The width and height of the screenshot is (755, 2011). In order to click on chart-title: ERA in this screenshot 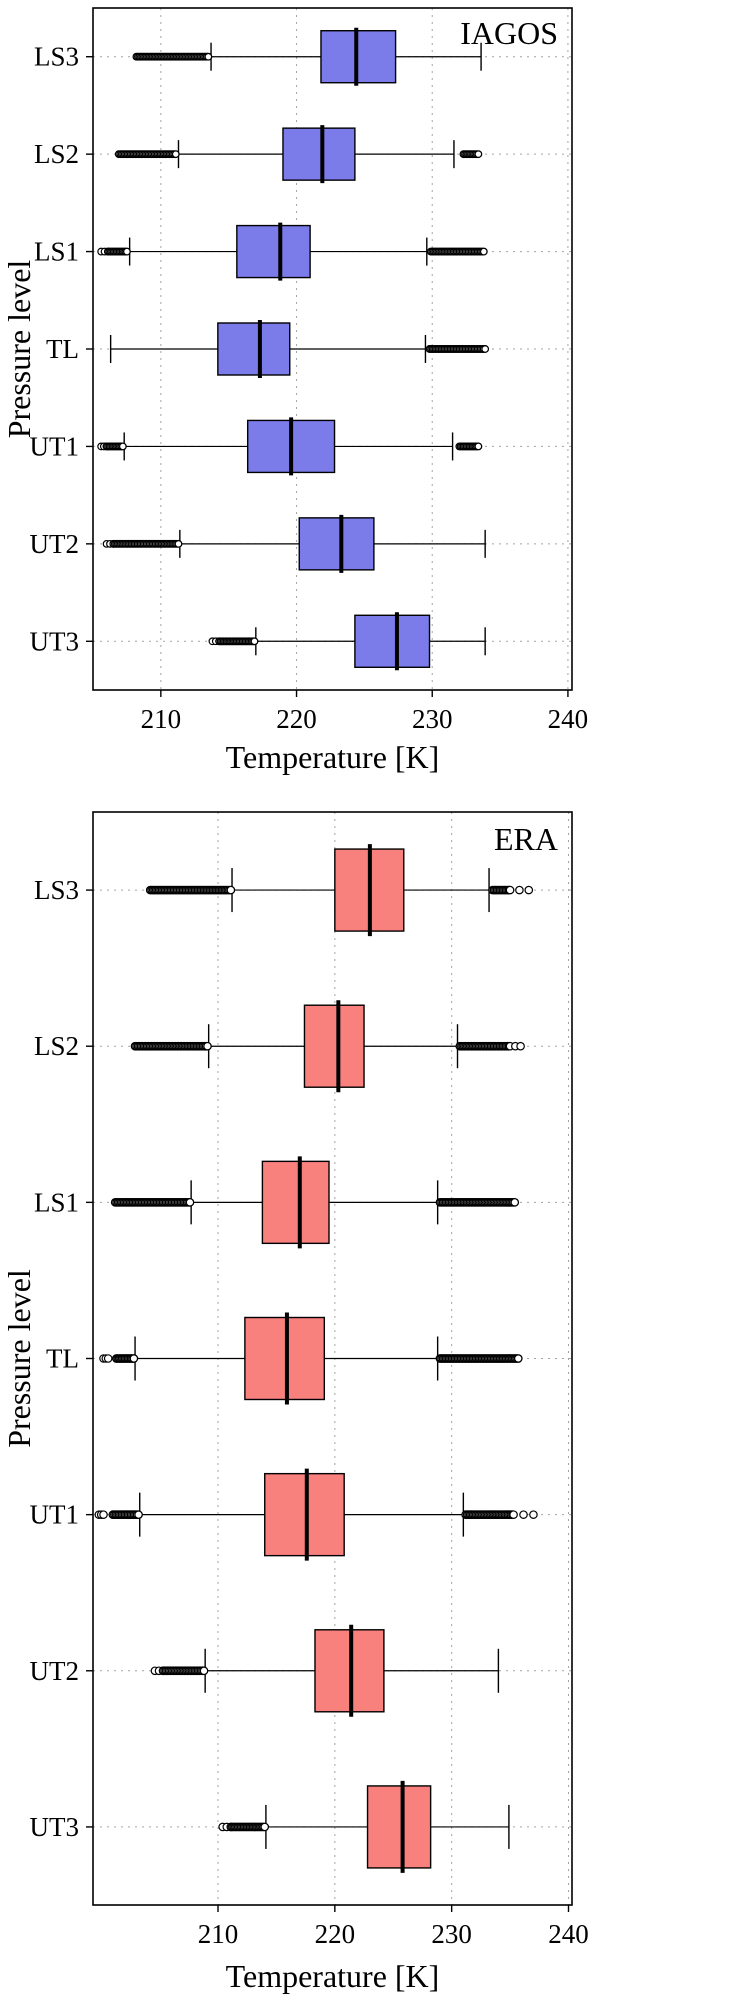, I will do `click(526, 839)`.